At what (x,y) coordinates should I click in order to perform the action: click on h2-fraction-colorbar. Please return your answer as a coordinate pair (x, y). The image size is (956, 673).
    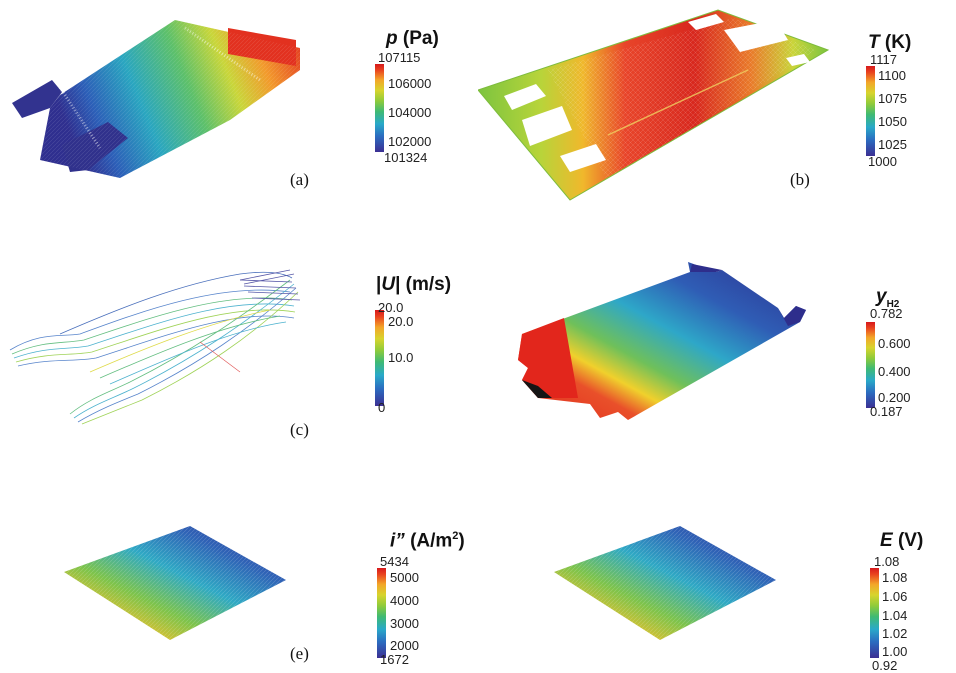
    Looking at the image, I should click on (870, 365).